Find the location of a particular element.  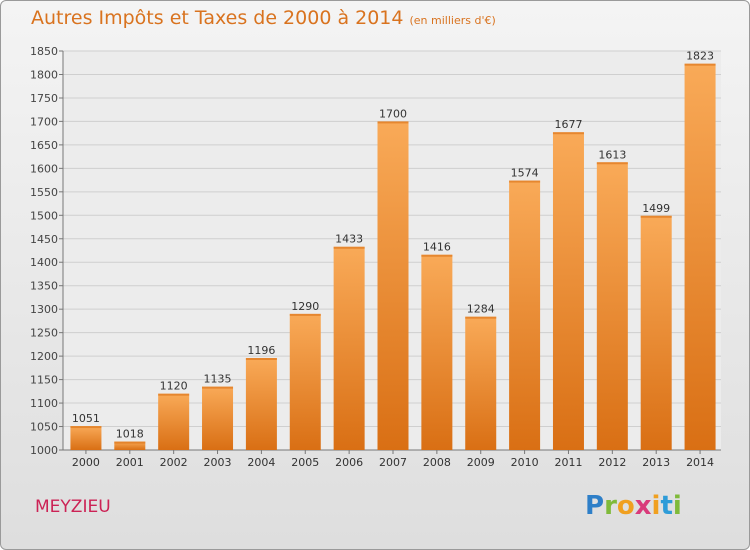

bar-value-label: 1120 is located at coordinates (174, 386).